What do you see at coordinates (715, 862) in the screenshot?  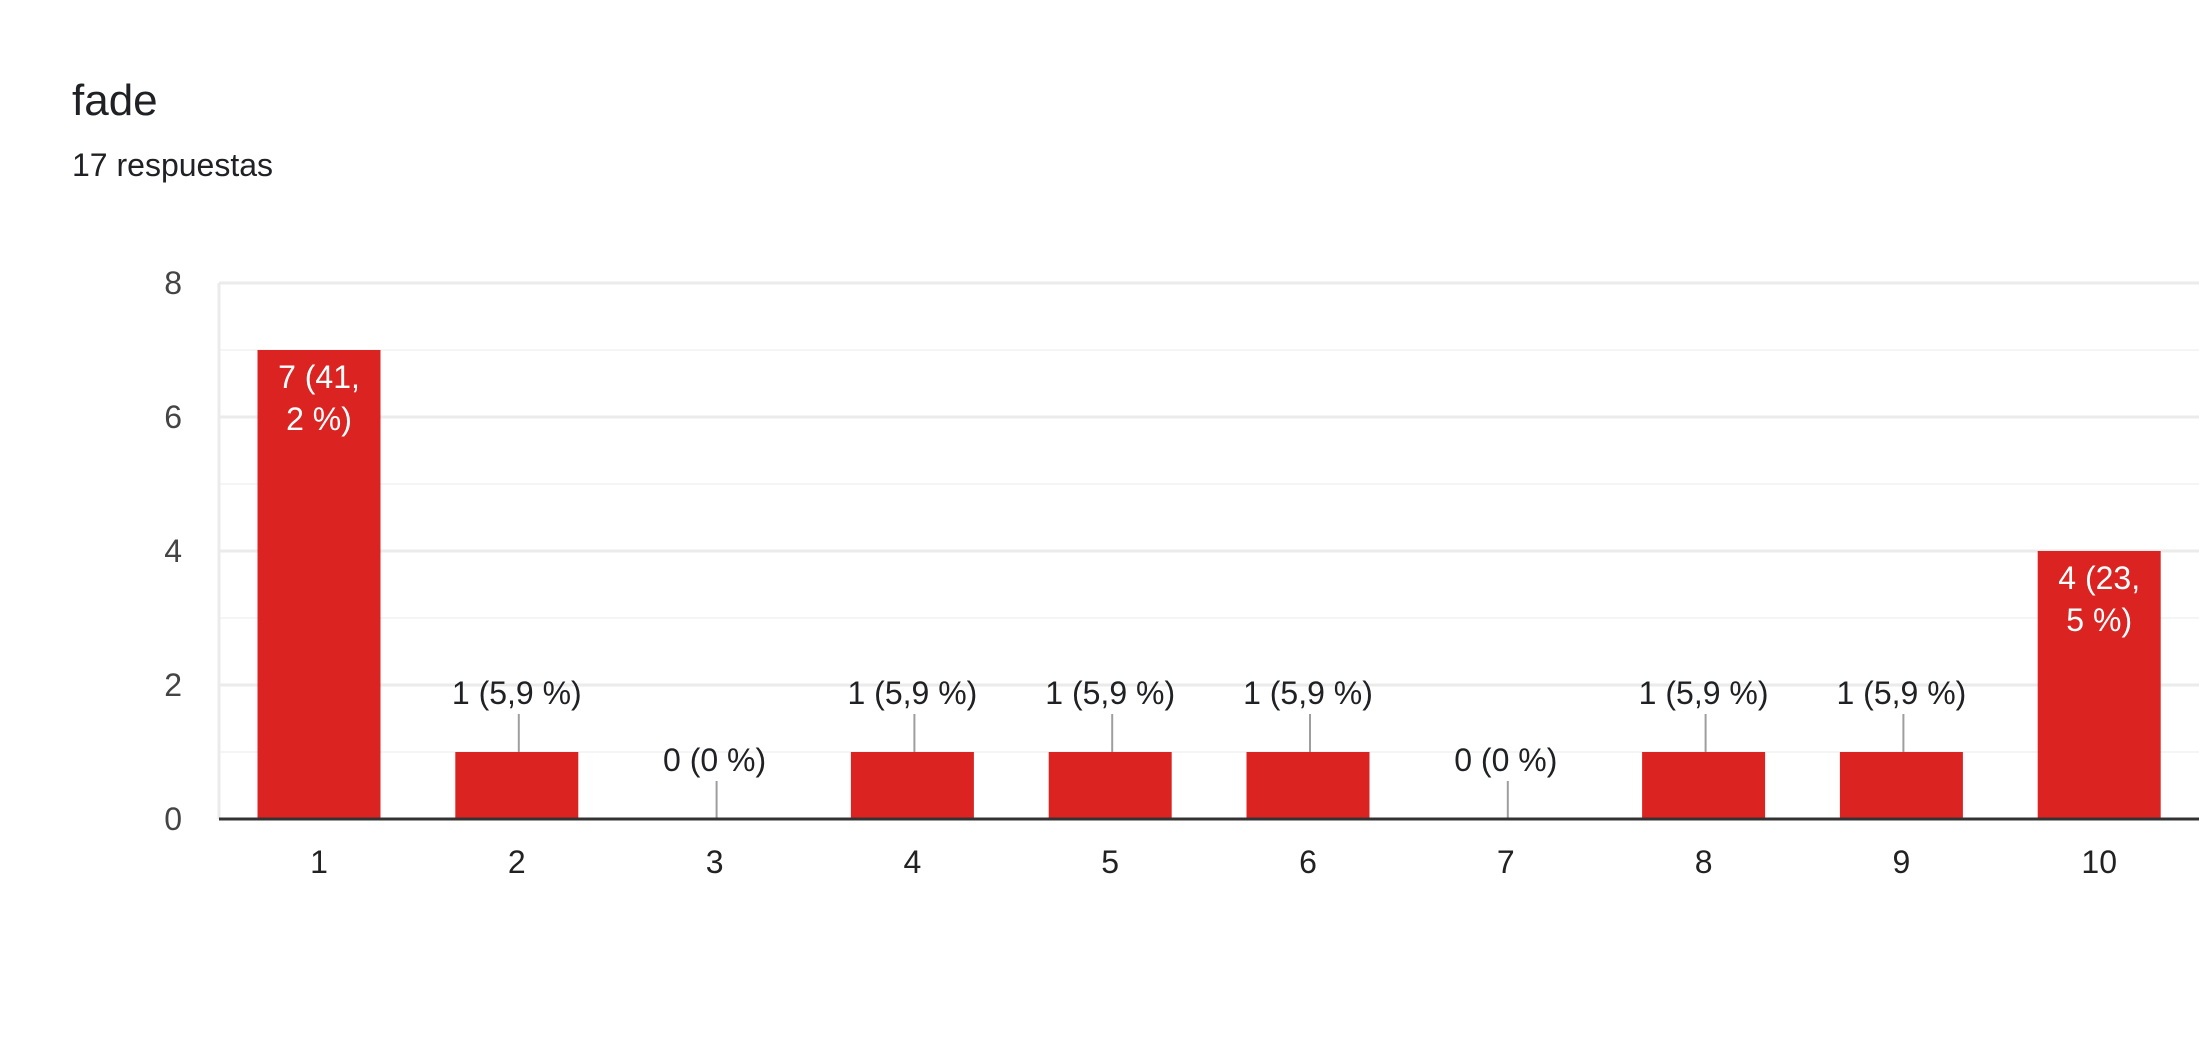 I see `x-tick-label: 3` at bounding box center [715, 862].